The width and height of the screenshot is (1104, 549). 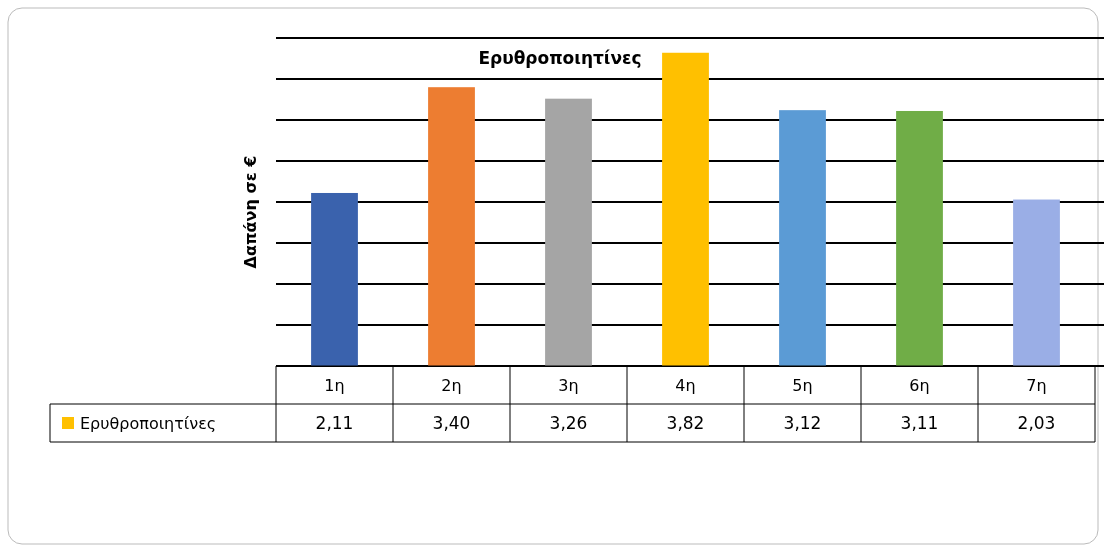 I want to click on x-tick-label: 4η, so click(x=685, y=385).